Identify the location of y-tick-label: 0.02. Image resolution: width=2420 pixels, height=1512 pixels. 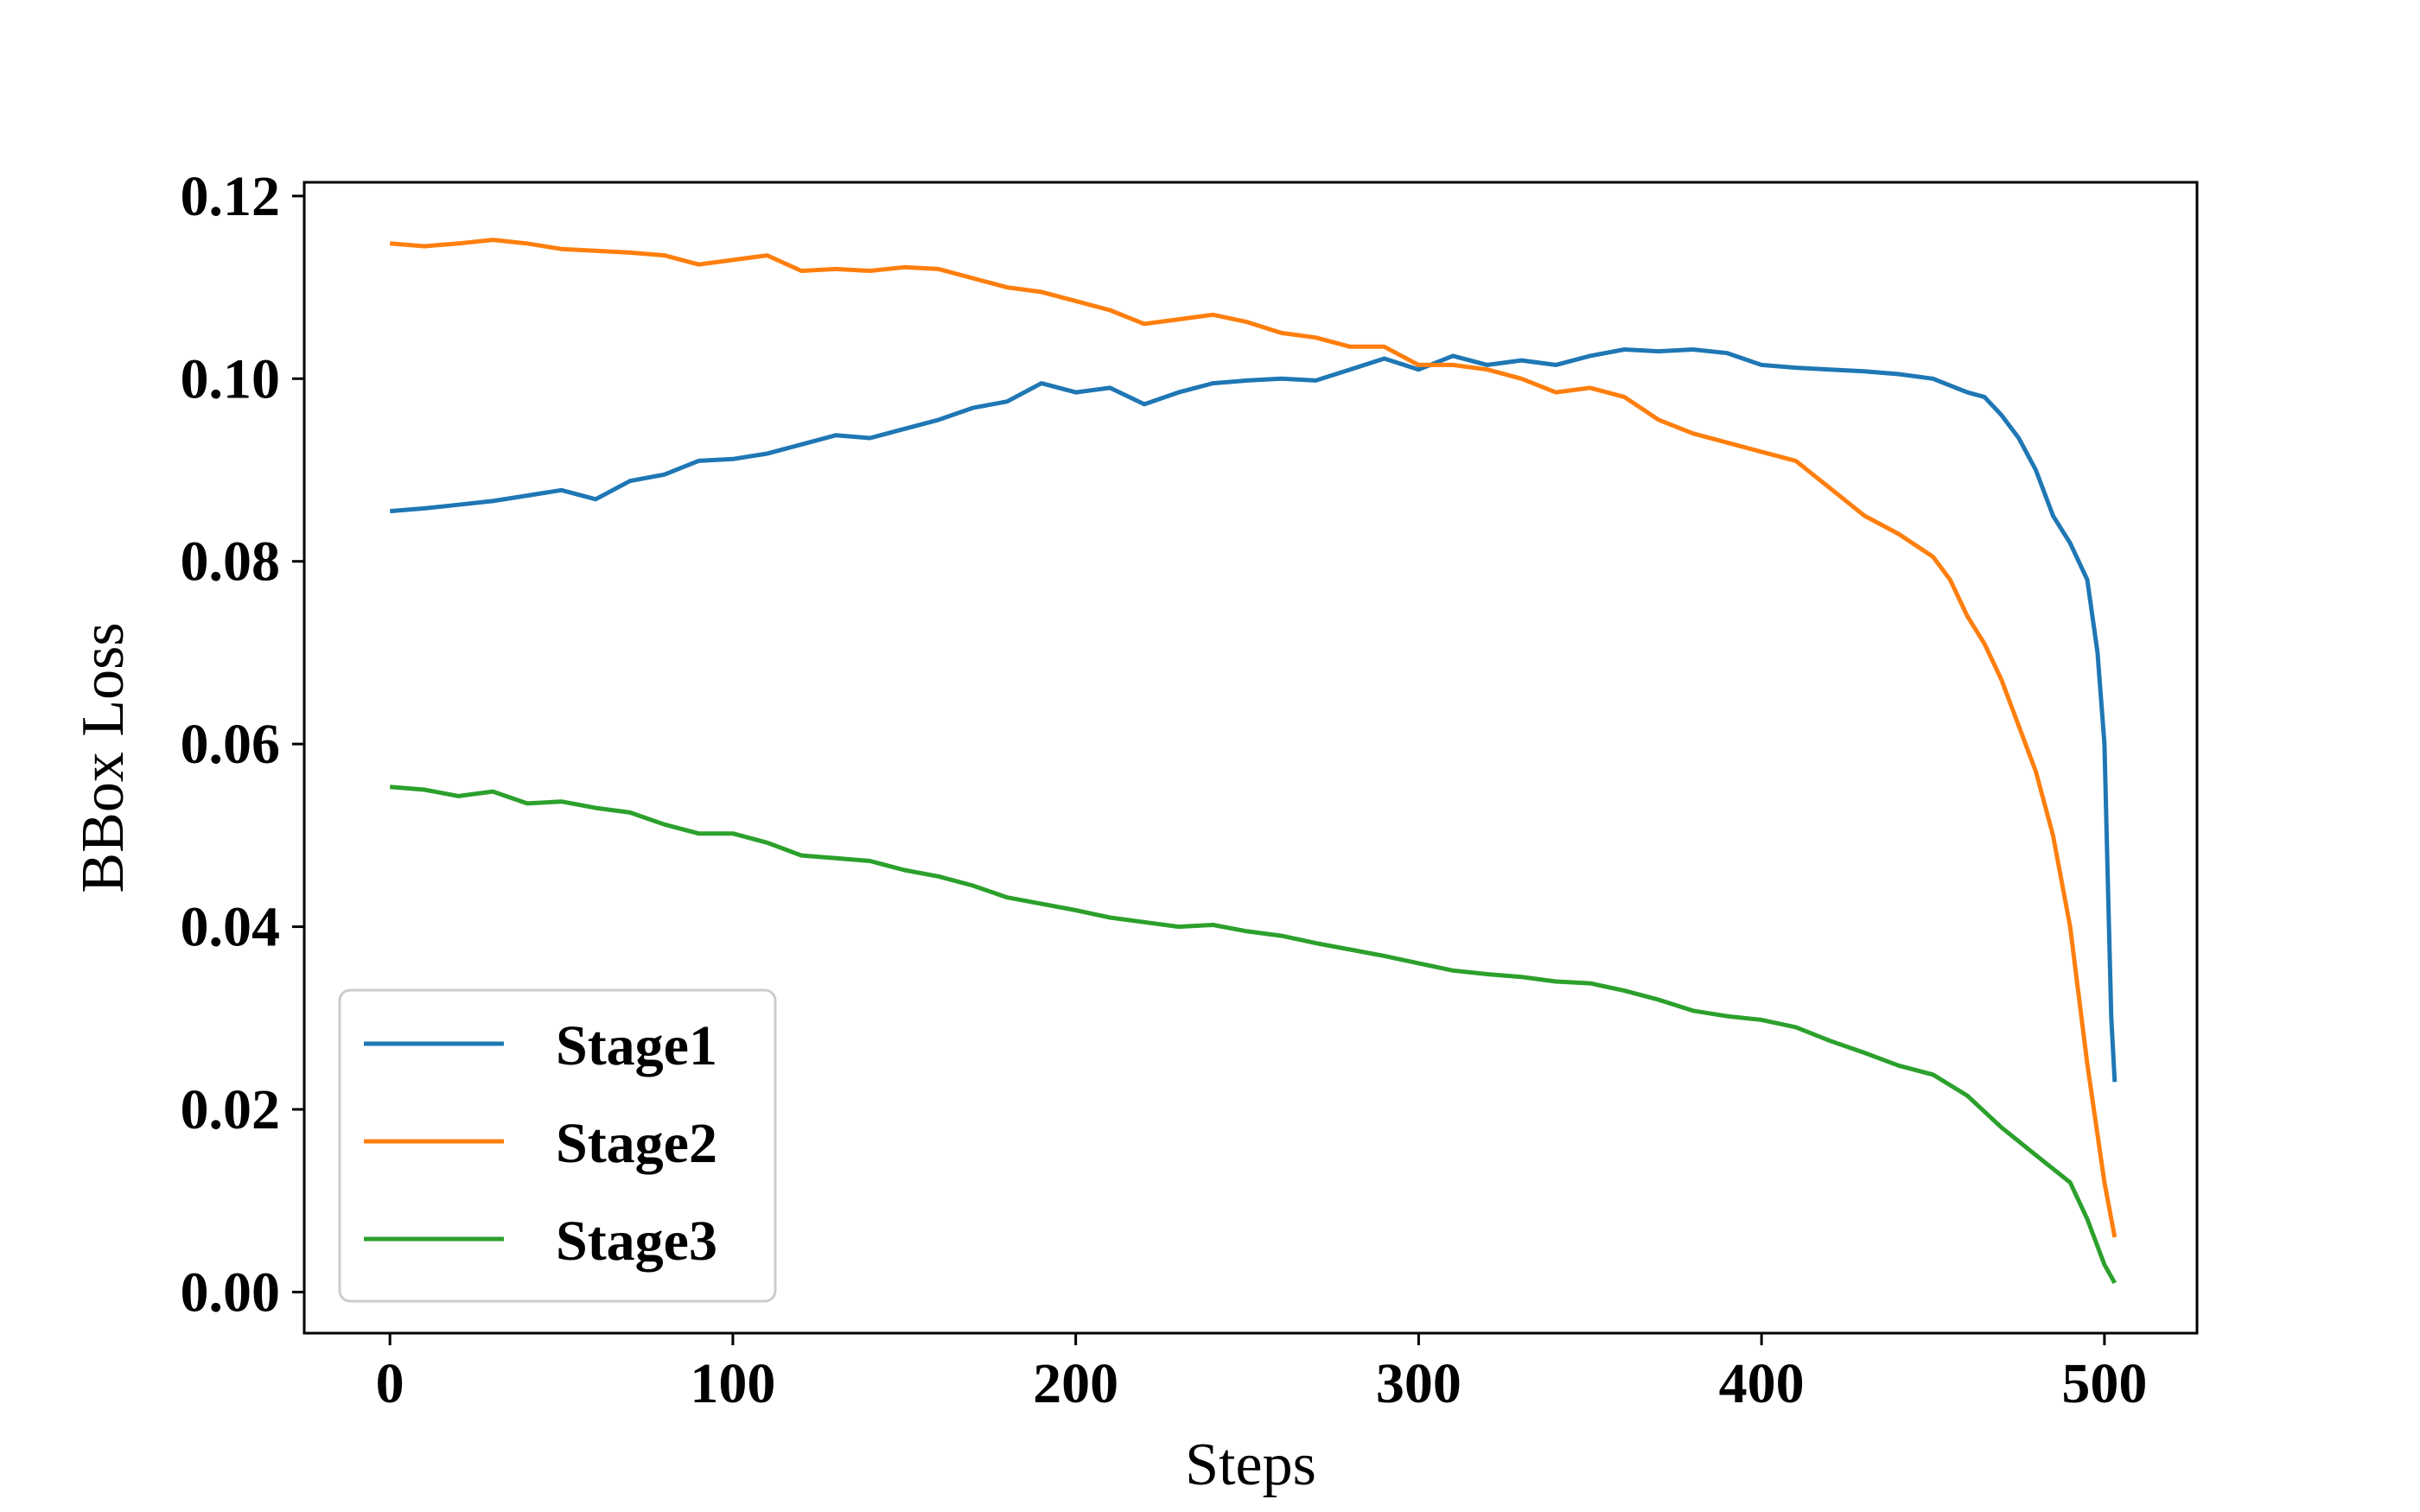
(231, 1109).